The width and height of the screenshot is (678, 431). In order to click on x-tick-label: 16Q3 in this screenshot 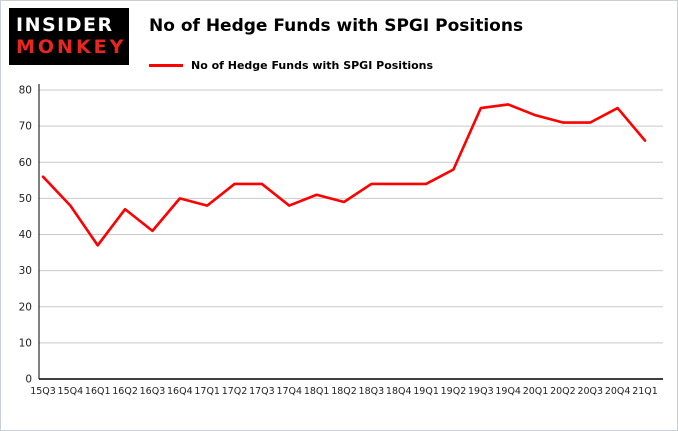, I will do `click(153, 391)`.